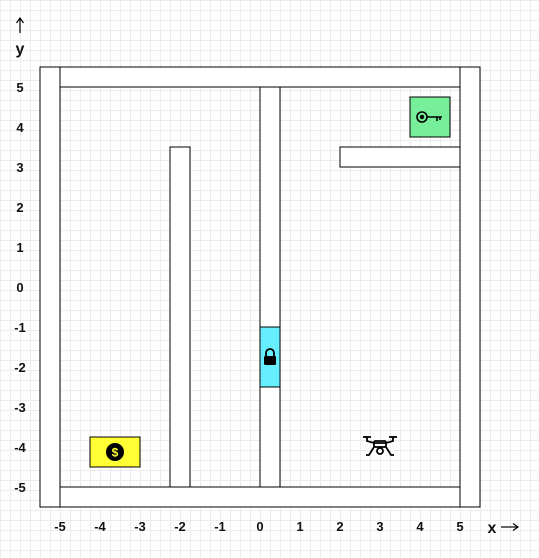 The image size is (539, 558). What do you see at coordinates (180, 526) in the screenshot?
I see `x-tick-label: -2` at bounding box center [180, 526].